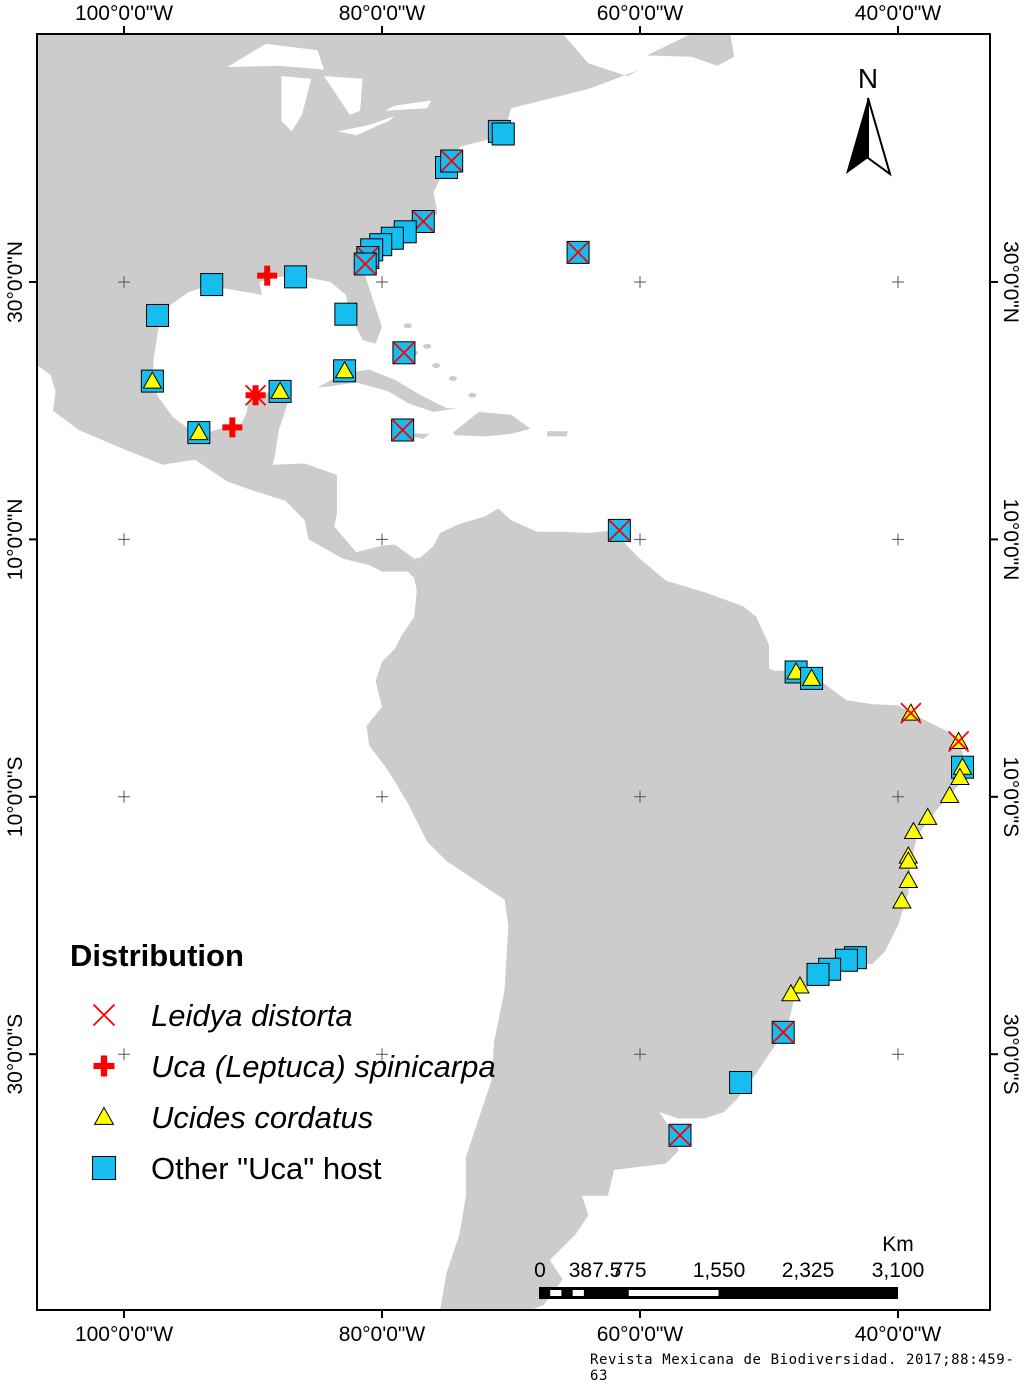 The height and width of the screenshot is (1384, 1024). What do you see at coordinates (628, 1270) in the screenshot?
I see `scale-label: 775` at bounding box center [628, 1270].